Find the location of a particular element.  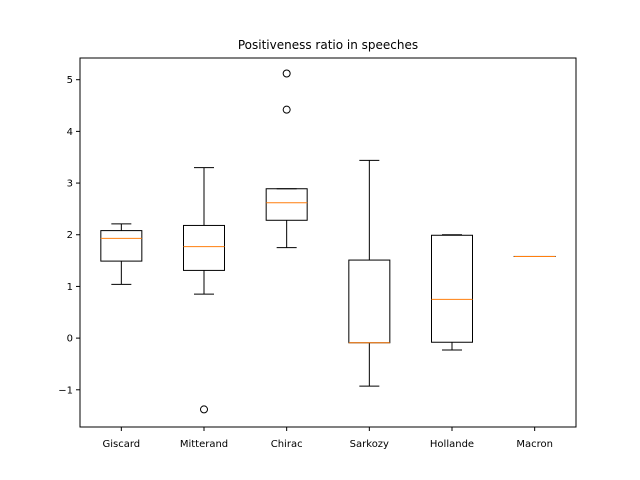

x-tick-label: Chirac is located at coordinates (287, 444).